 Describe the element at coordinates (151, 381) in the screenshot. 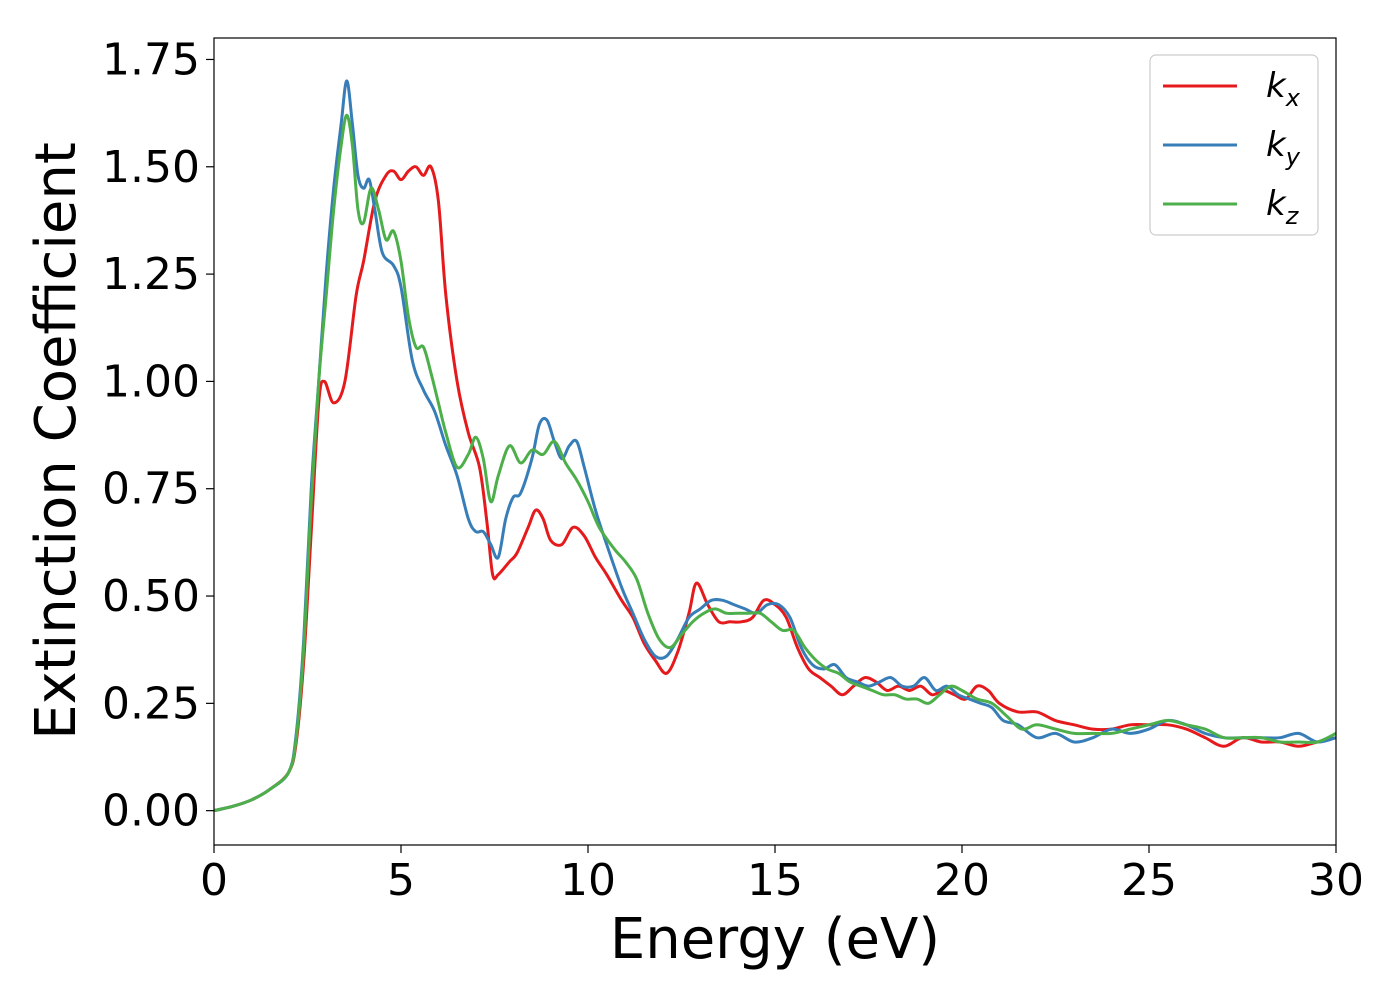

I see `y-tick-label: 1.00` at that location.